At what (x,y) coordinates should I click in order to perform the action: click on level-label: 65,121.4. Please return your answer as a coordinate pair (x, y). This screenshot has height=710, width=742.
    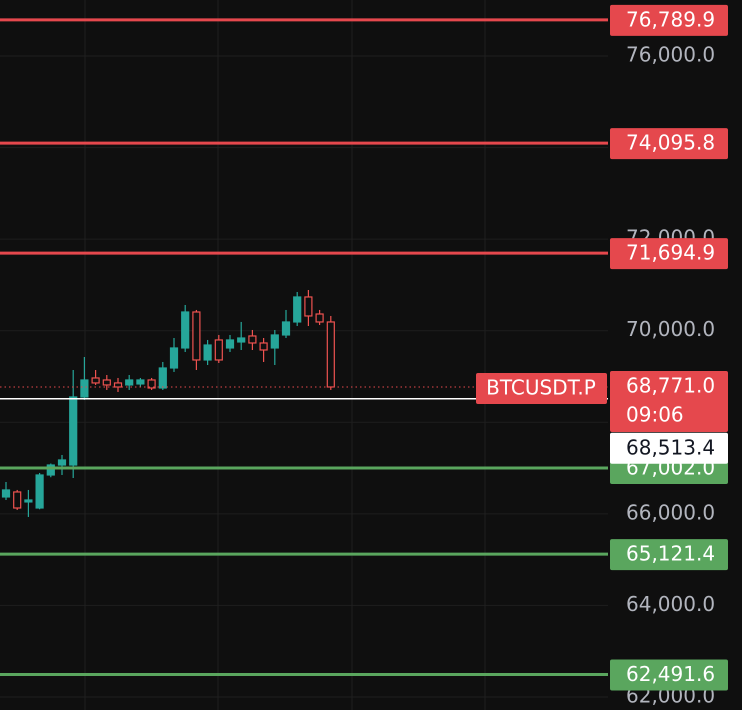
    Looking at the image, I should click on (670, 554).